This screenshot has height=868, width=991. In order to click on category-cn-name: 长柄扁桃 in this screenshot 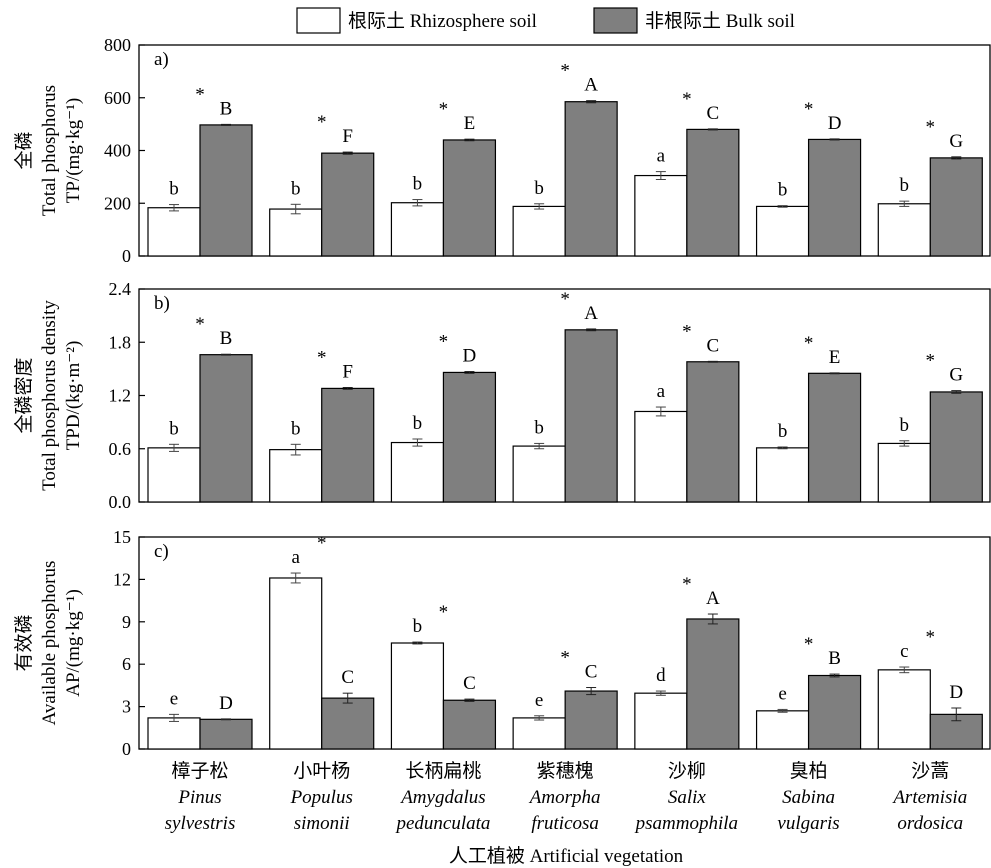, I will do `click(443, 771)`.